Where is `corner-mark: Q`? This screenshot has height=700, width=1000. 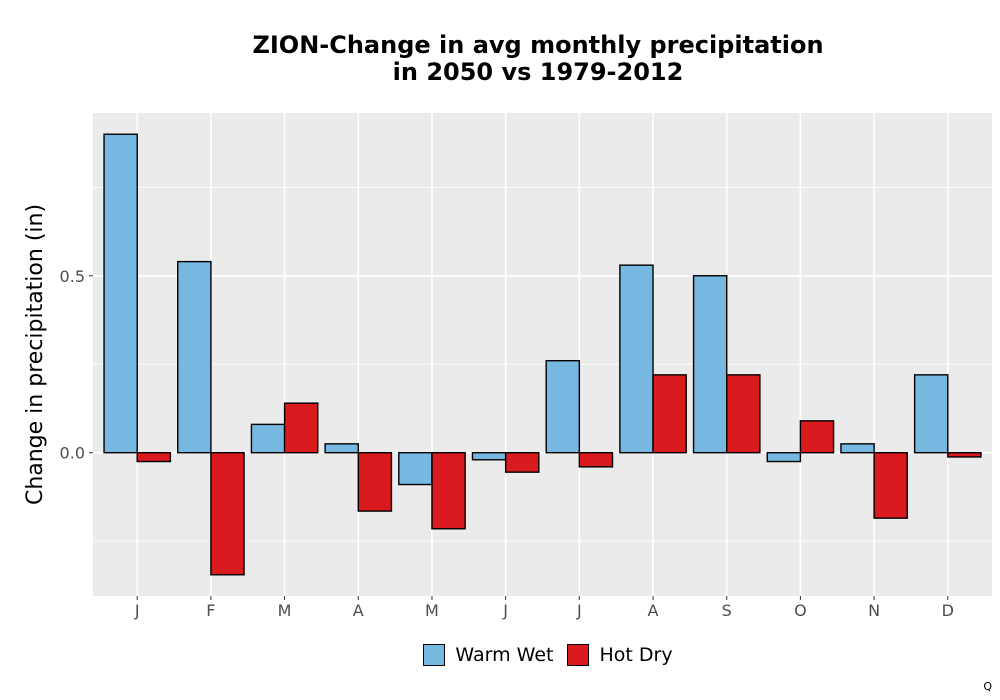
corner-mark: Q is located at coordinates (987, 686).